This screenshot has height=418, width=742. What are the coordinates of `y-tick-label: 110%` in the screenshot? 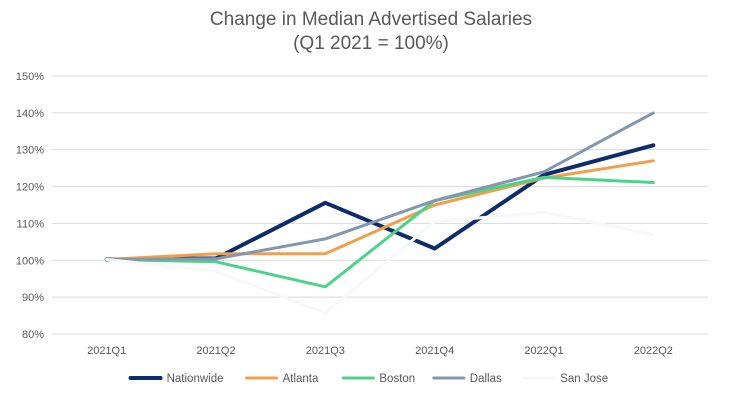 It's located at (31, 224).